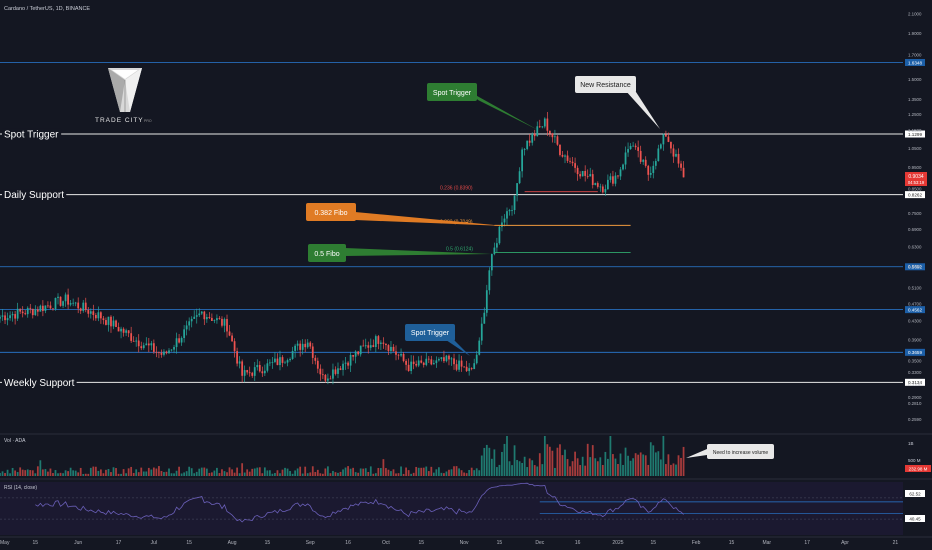 The height and width of the screenshot is (550, 932). I want to click on callout-spot-trigger-blue: Spot Trigger, so click(437, 340).